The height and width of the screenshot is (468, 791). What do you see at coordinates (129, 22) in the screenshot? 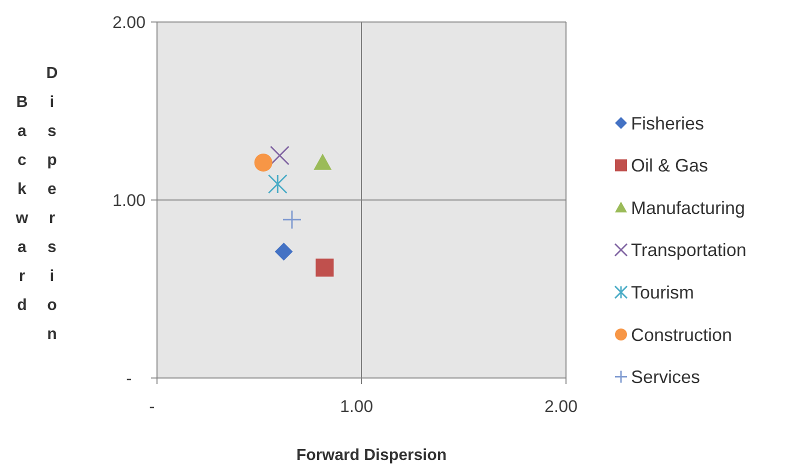
I see `y-tick-label: 2.00` at bounding box center [129, 22].